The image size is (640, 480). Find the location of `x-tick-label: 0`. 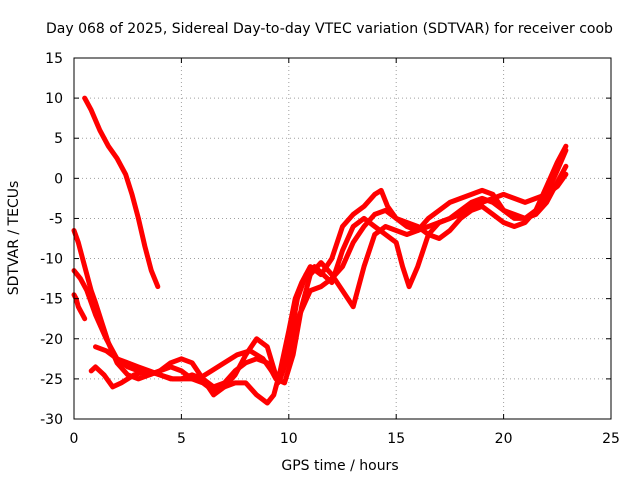

x-tick-label: 0 is located at coordinates (74, 439).